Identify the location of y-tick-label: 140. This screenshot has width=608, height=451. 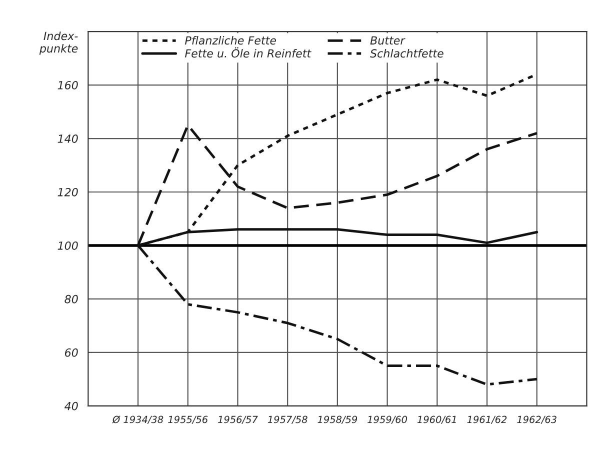
(68, 138).